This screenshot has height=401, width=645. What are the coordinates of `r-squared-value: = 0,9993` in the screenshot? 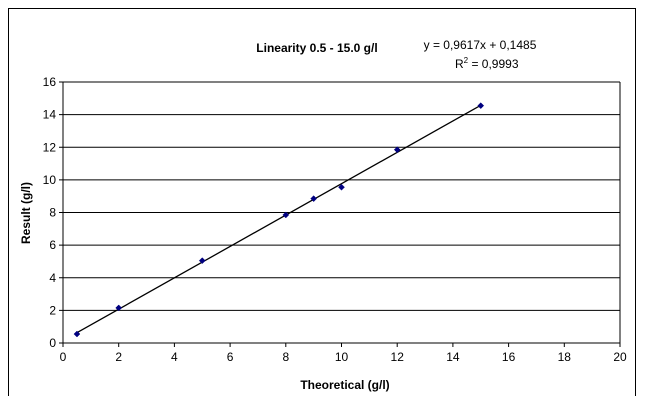 It's located at (493, 64).